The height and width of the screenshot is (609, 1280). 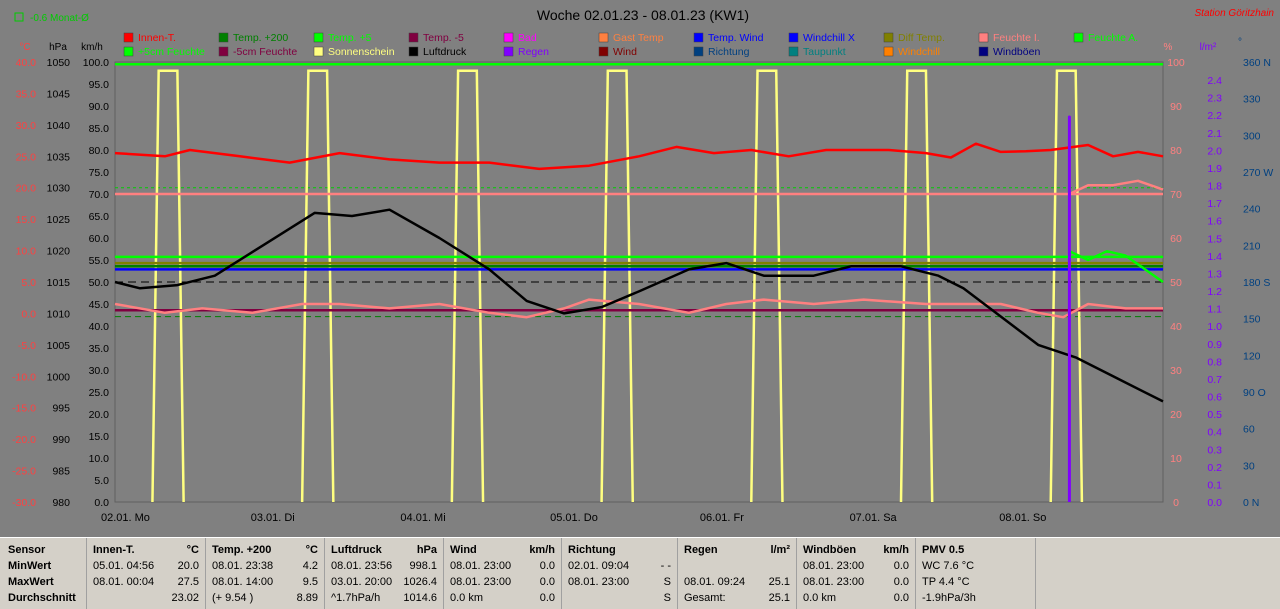 What do you see at coordinates (1214, 239) in the screenshot?
I see `tick-rain: 1.5` at bounding box center [1214, 239].